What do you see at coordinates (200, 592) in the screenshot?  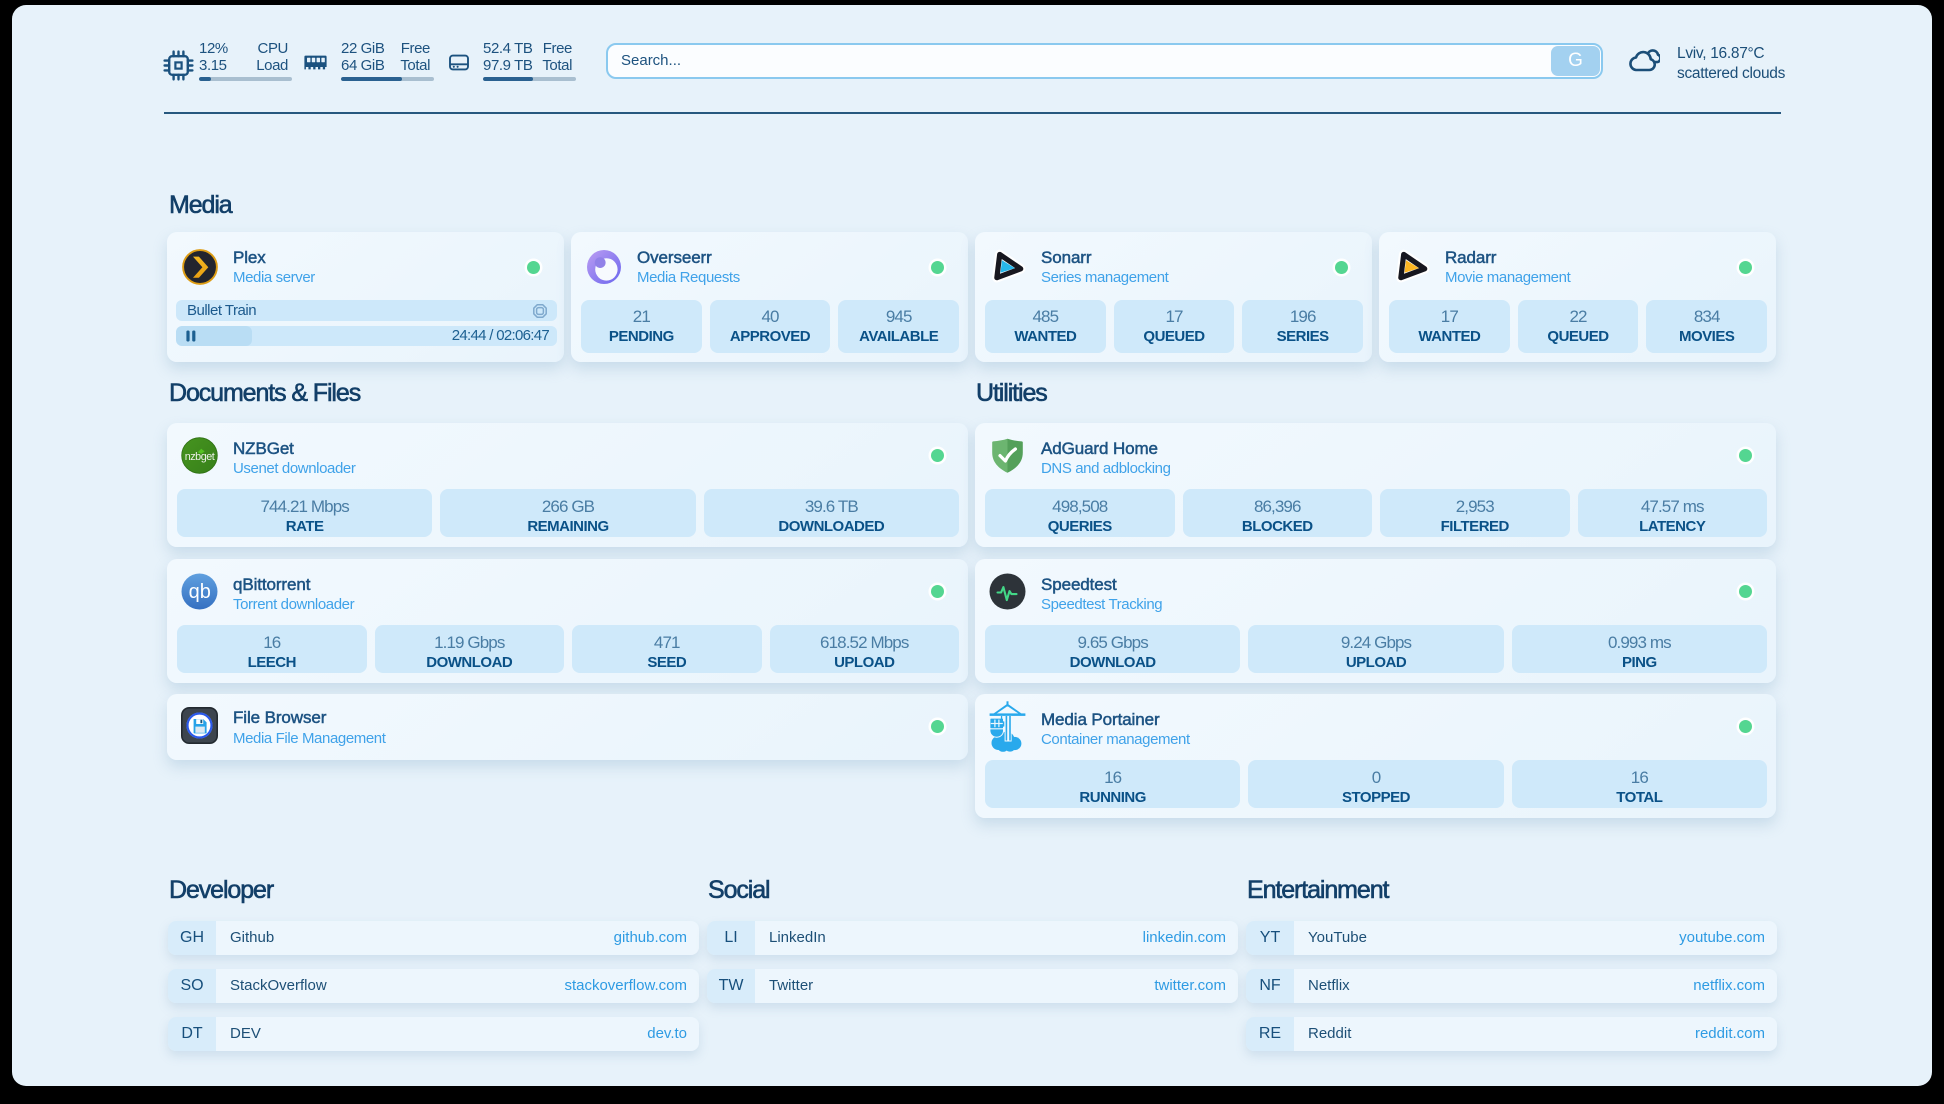 I see `svg-text: qb` at bounding box center [200, 592].